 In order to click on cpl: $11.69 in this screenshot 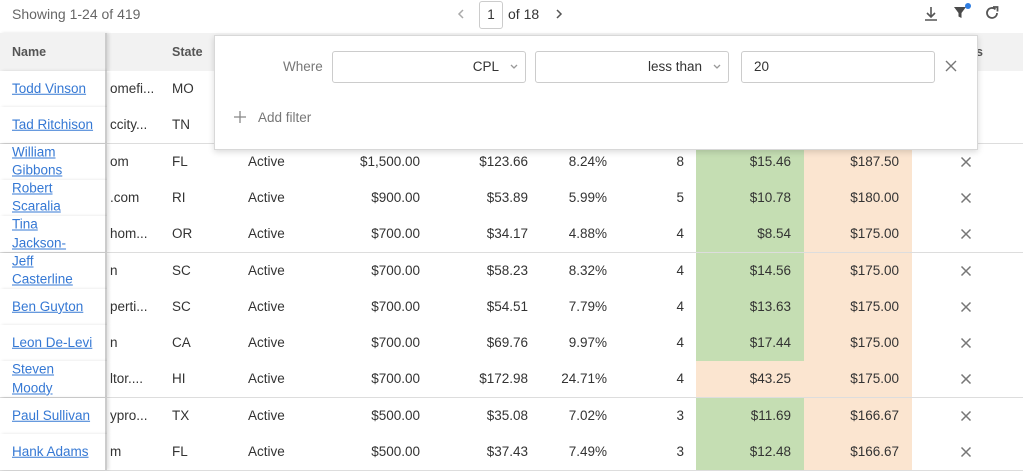, I will do `click(770, 415)`.